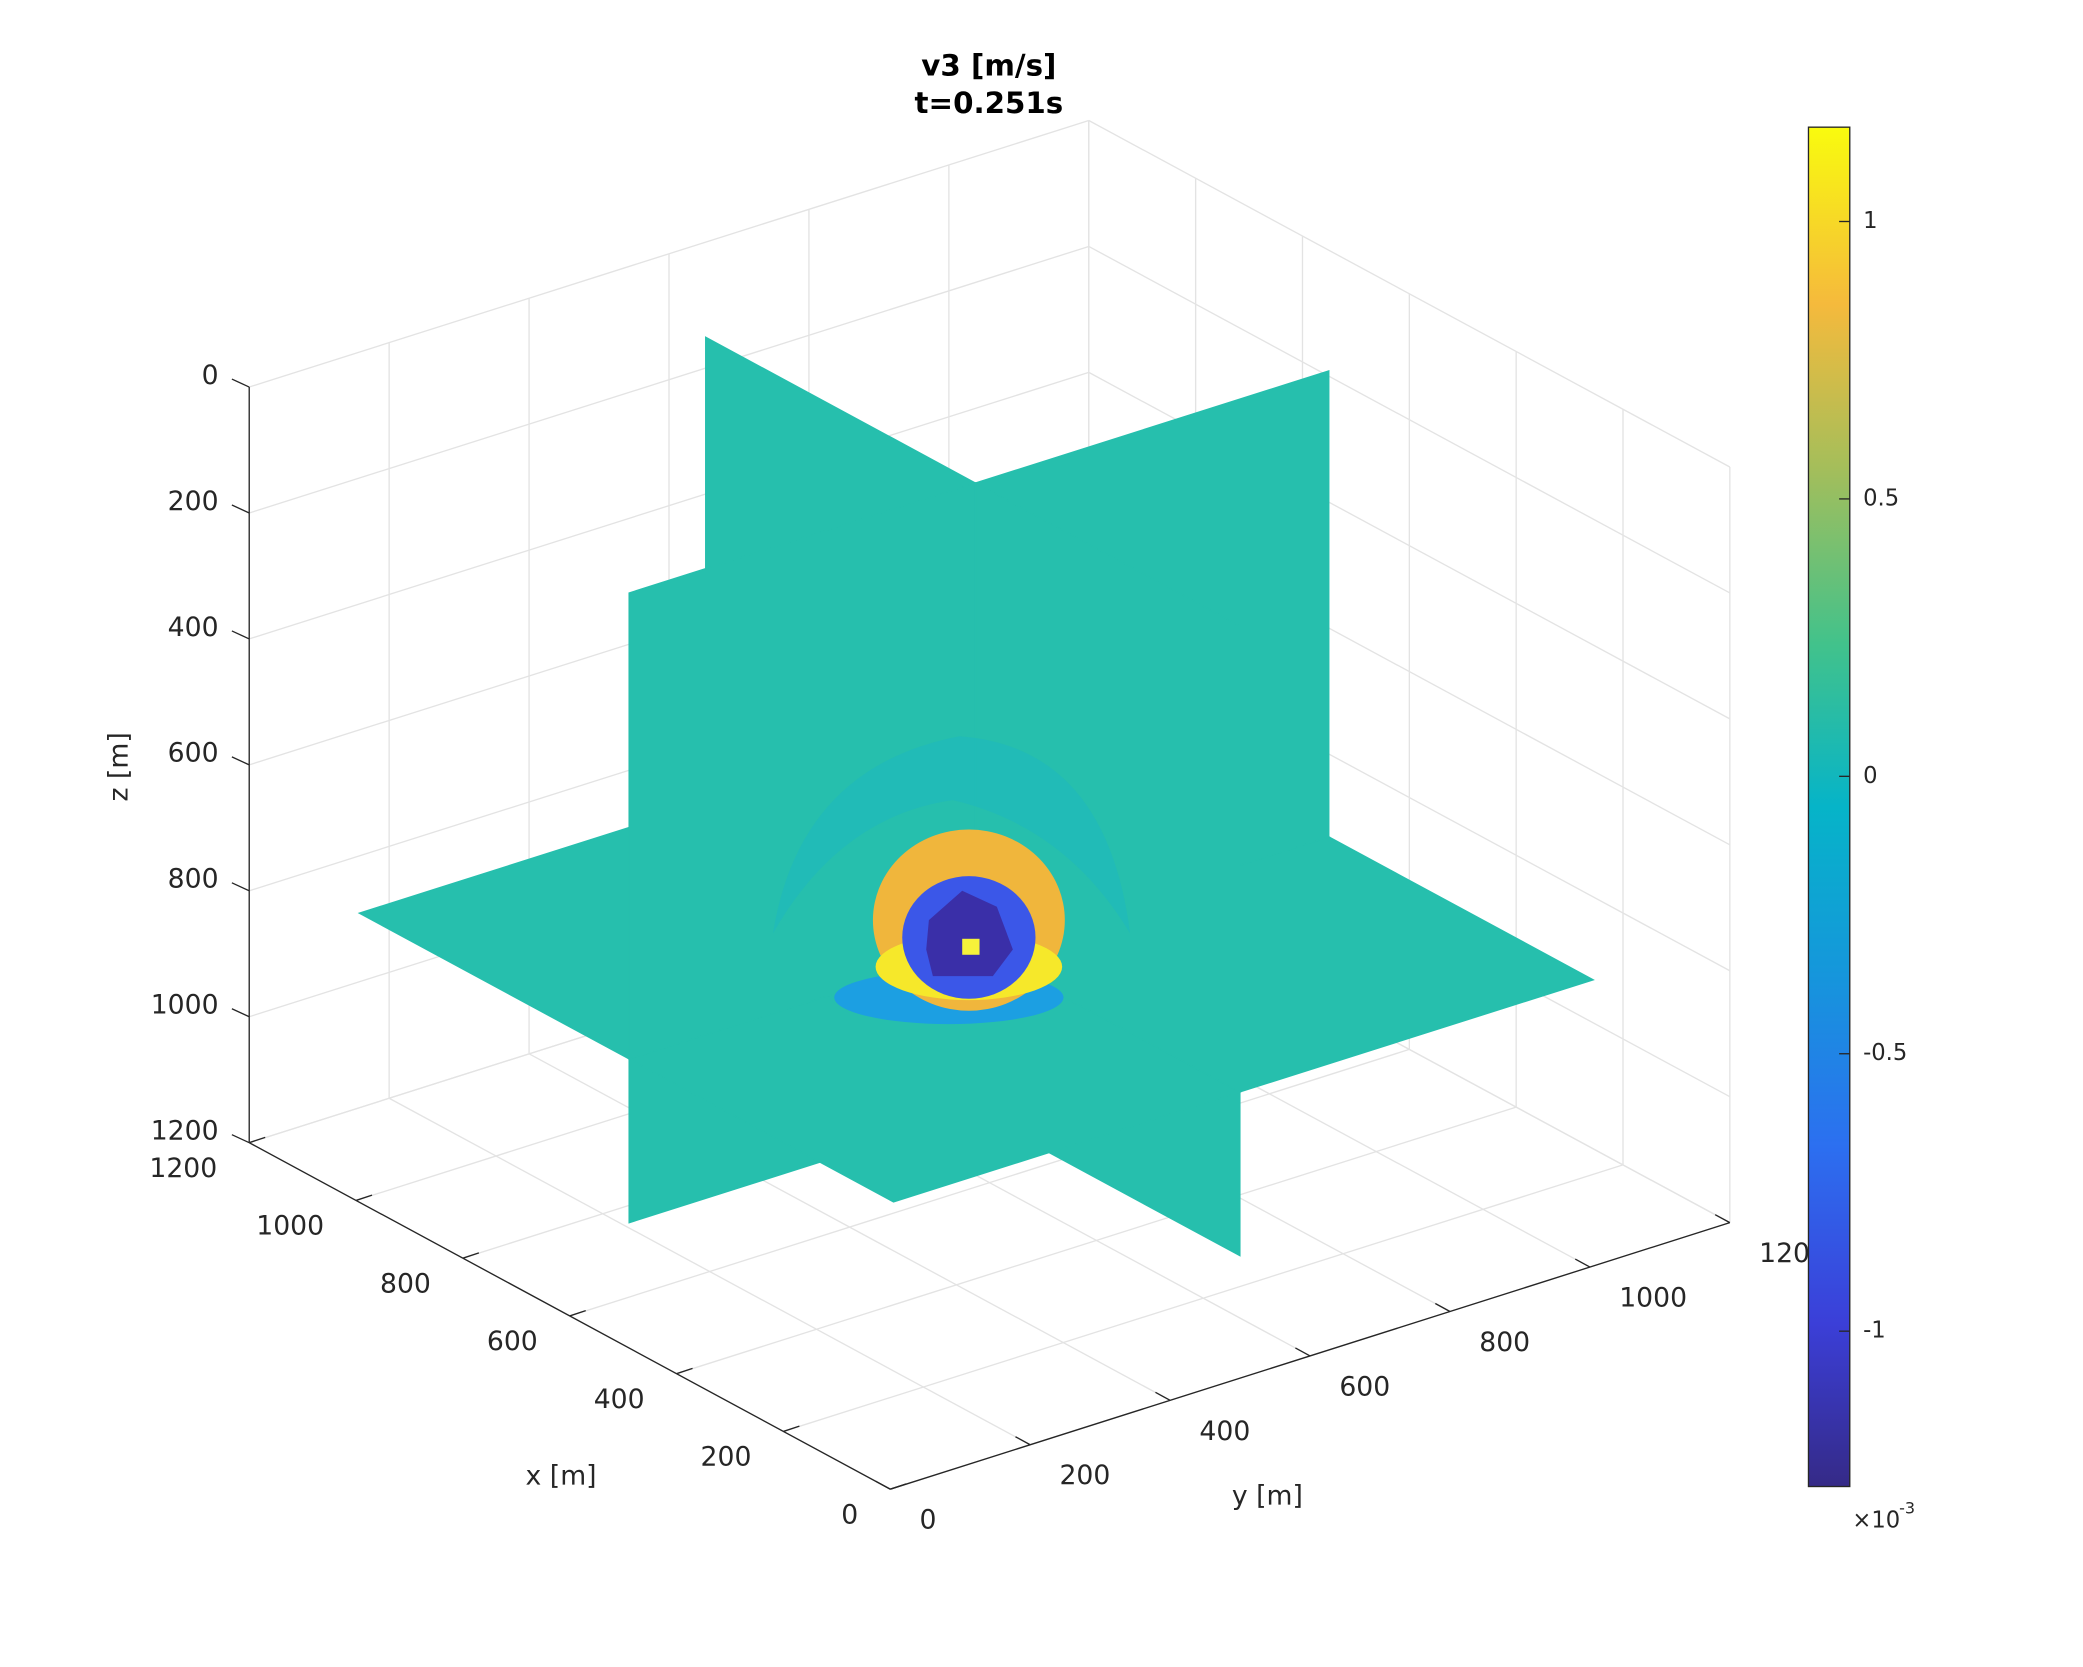 The height and width of the screenshot is (1667, 2083). I want to click on x-tick-label: 1000, so click(290, 1226).